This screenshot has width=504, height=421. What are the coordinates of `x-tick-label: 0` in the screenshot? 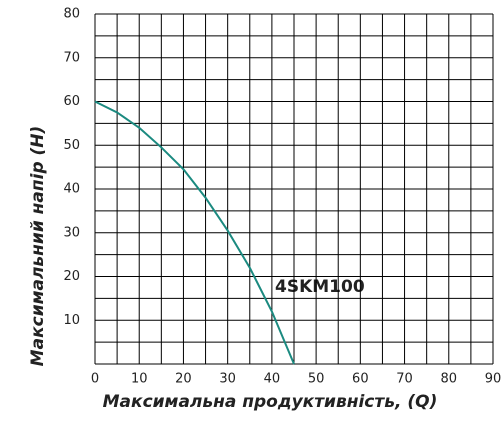 It's located at (95, 379).